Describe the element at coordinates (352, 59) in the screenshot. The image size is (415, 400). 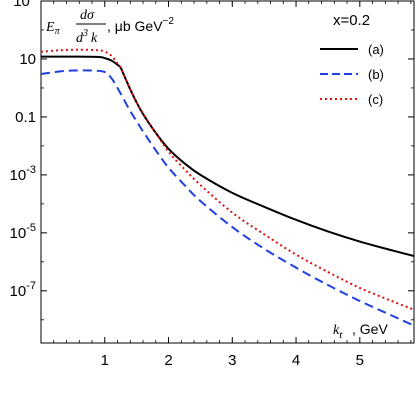
I see `legend: x=0.2 (a) (b) (c)` at that location.